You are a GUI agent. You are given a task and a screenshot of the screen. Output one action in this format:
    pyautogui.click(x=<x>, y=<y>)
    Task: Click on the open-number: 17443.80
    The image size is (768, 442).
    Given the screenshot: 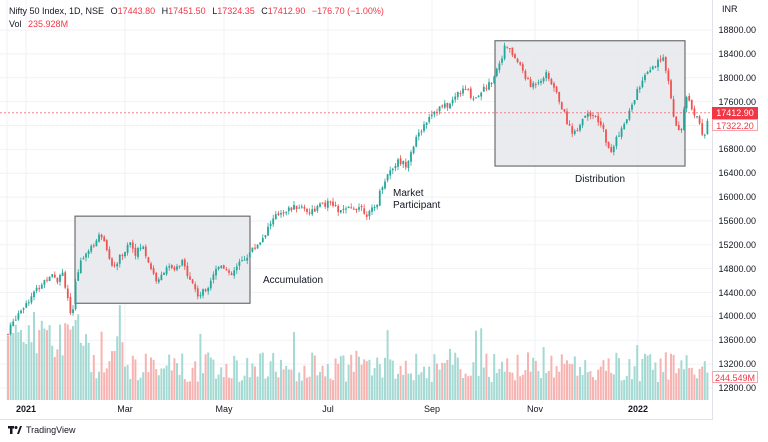 What is the action you would take?
    pyautogui.click(x=136, y=11)
    